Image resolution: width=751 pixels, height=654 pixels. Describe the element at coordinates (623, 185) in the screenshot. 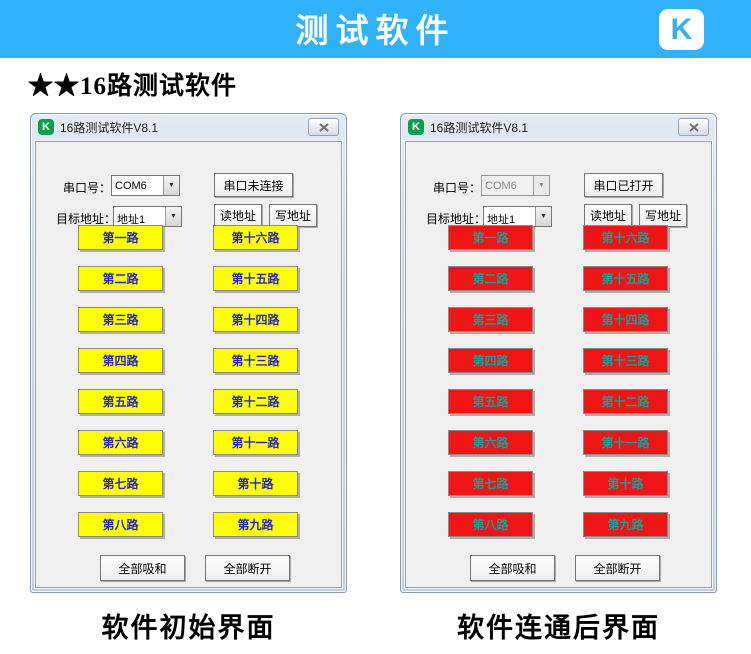

I see `serial-status-button: 串口已打开` at that location.